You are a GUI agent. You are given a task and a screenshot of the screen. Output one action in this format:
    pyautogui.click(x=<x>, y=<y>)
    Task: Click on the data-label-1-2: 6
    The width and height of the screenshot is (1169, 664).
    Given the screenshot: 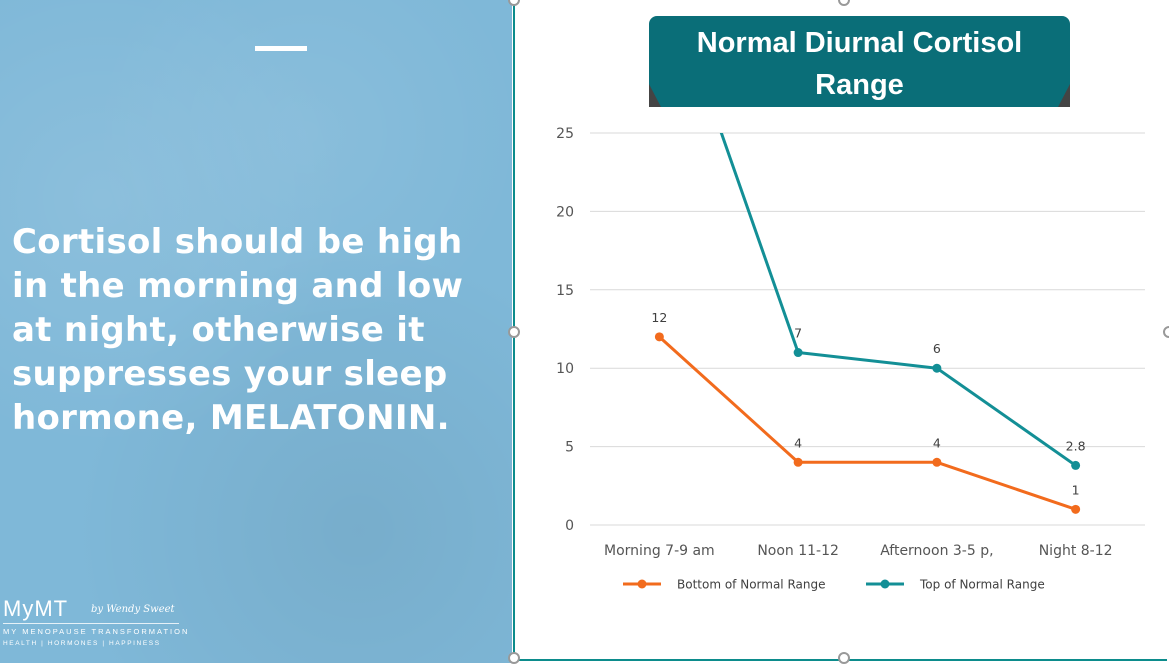 What is the action you would take?
    pyautogui.click(x=937, y=348)
    